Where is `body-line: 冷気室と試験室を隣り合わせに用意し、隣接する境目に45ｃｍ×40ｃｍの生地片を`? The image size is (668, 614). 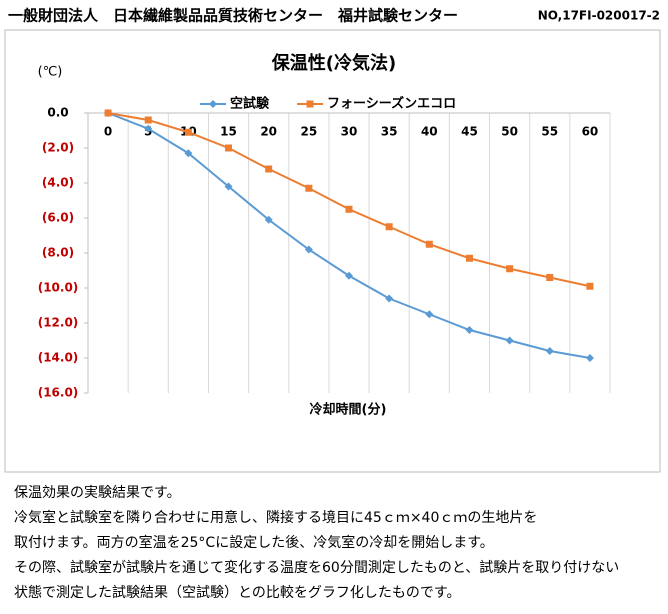
body-line: 冷気室と試験室を隣り合わせに用意し、隣接する境目に45ｃｍ×40ｃｍの生地片を is located at coordinates (275, 517).